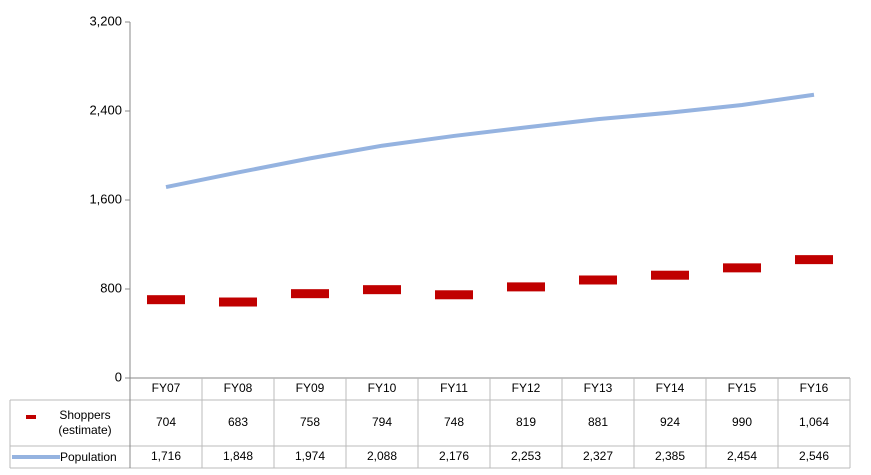  What do you see at coordinates (382, 422) in the screenshot?
I see `table-value: 794` at bounding box center [382, 422].